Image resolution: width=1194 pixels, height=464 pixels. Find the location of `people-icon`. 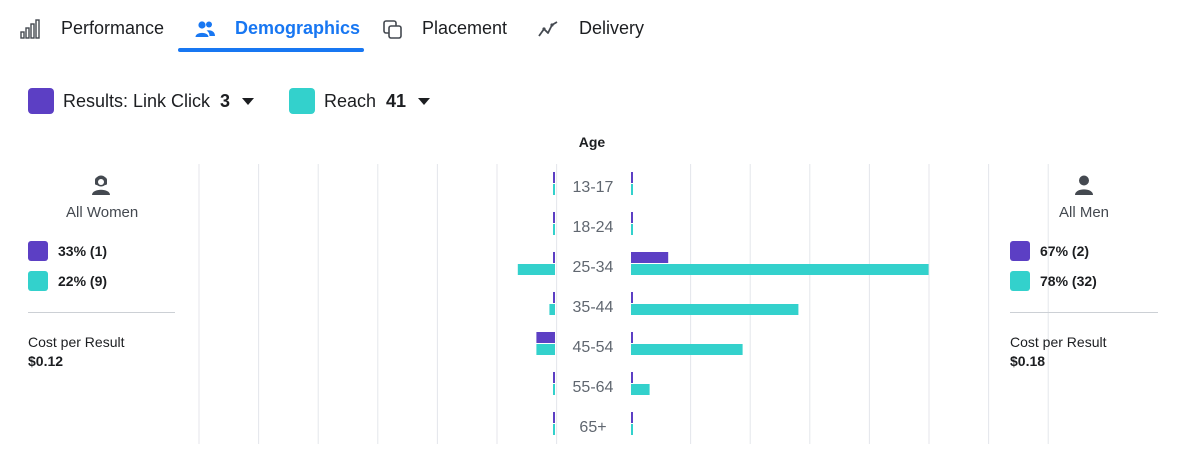

people-icon is located at coordinates (205, 29).